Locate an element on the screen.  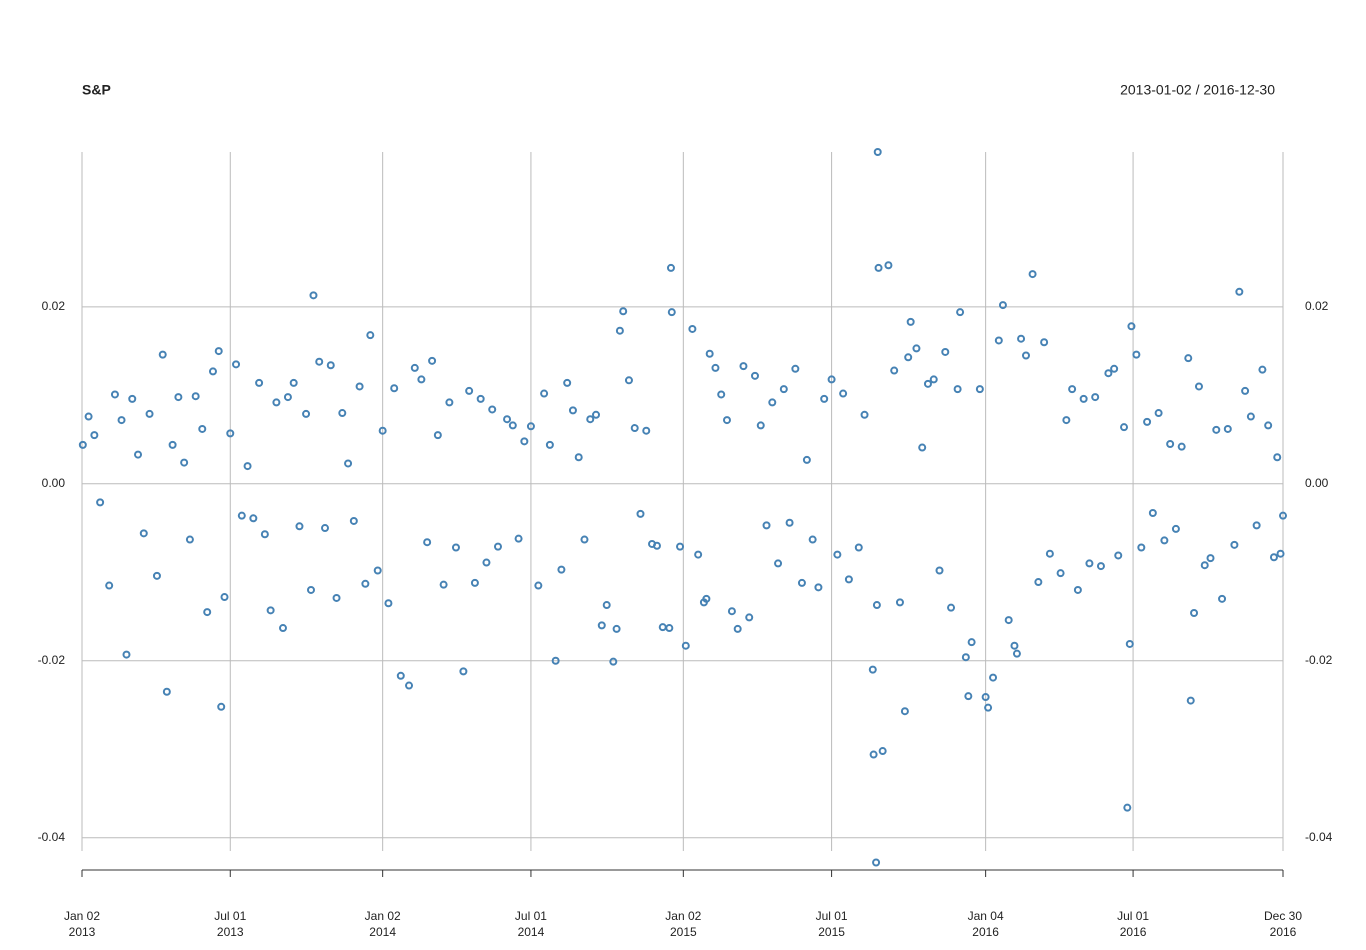
x-tick-label-year: 2016 is located at coordinates (1133, 932).